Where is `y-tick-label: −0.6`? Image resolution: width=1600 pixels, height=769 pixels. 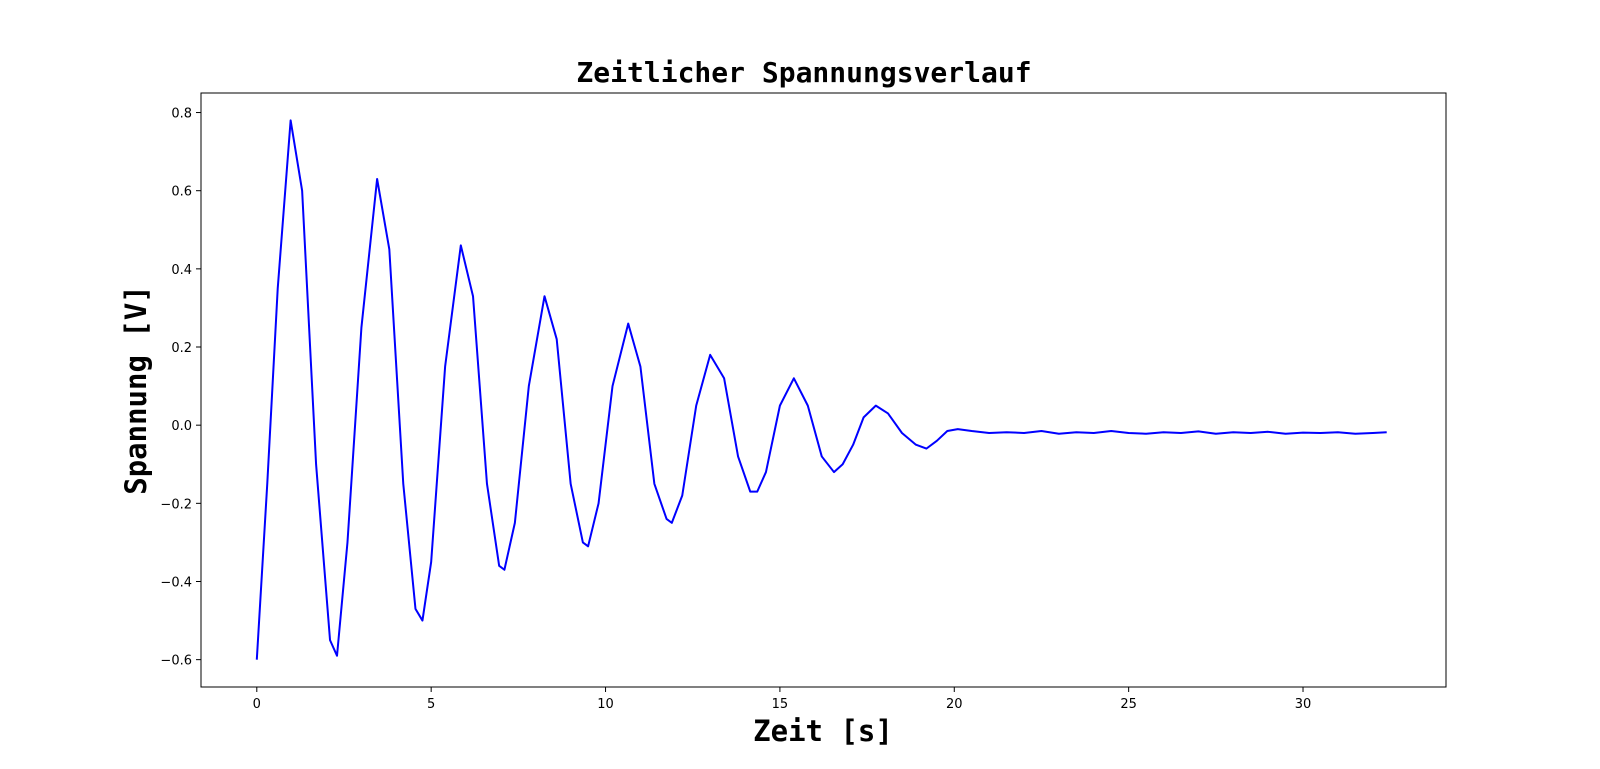 y-tick-label: −0.6 is located at coordinates (176, 661).